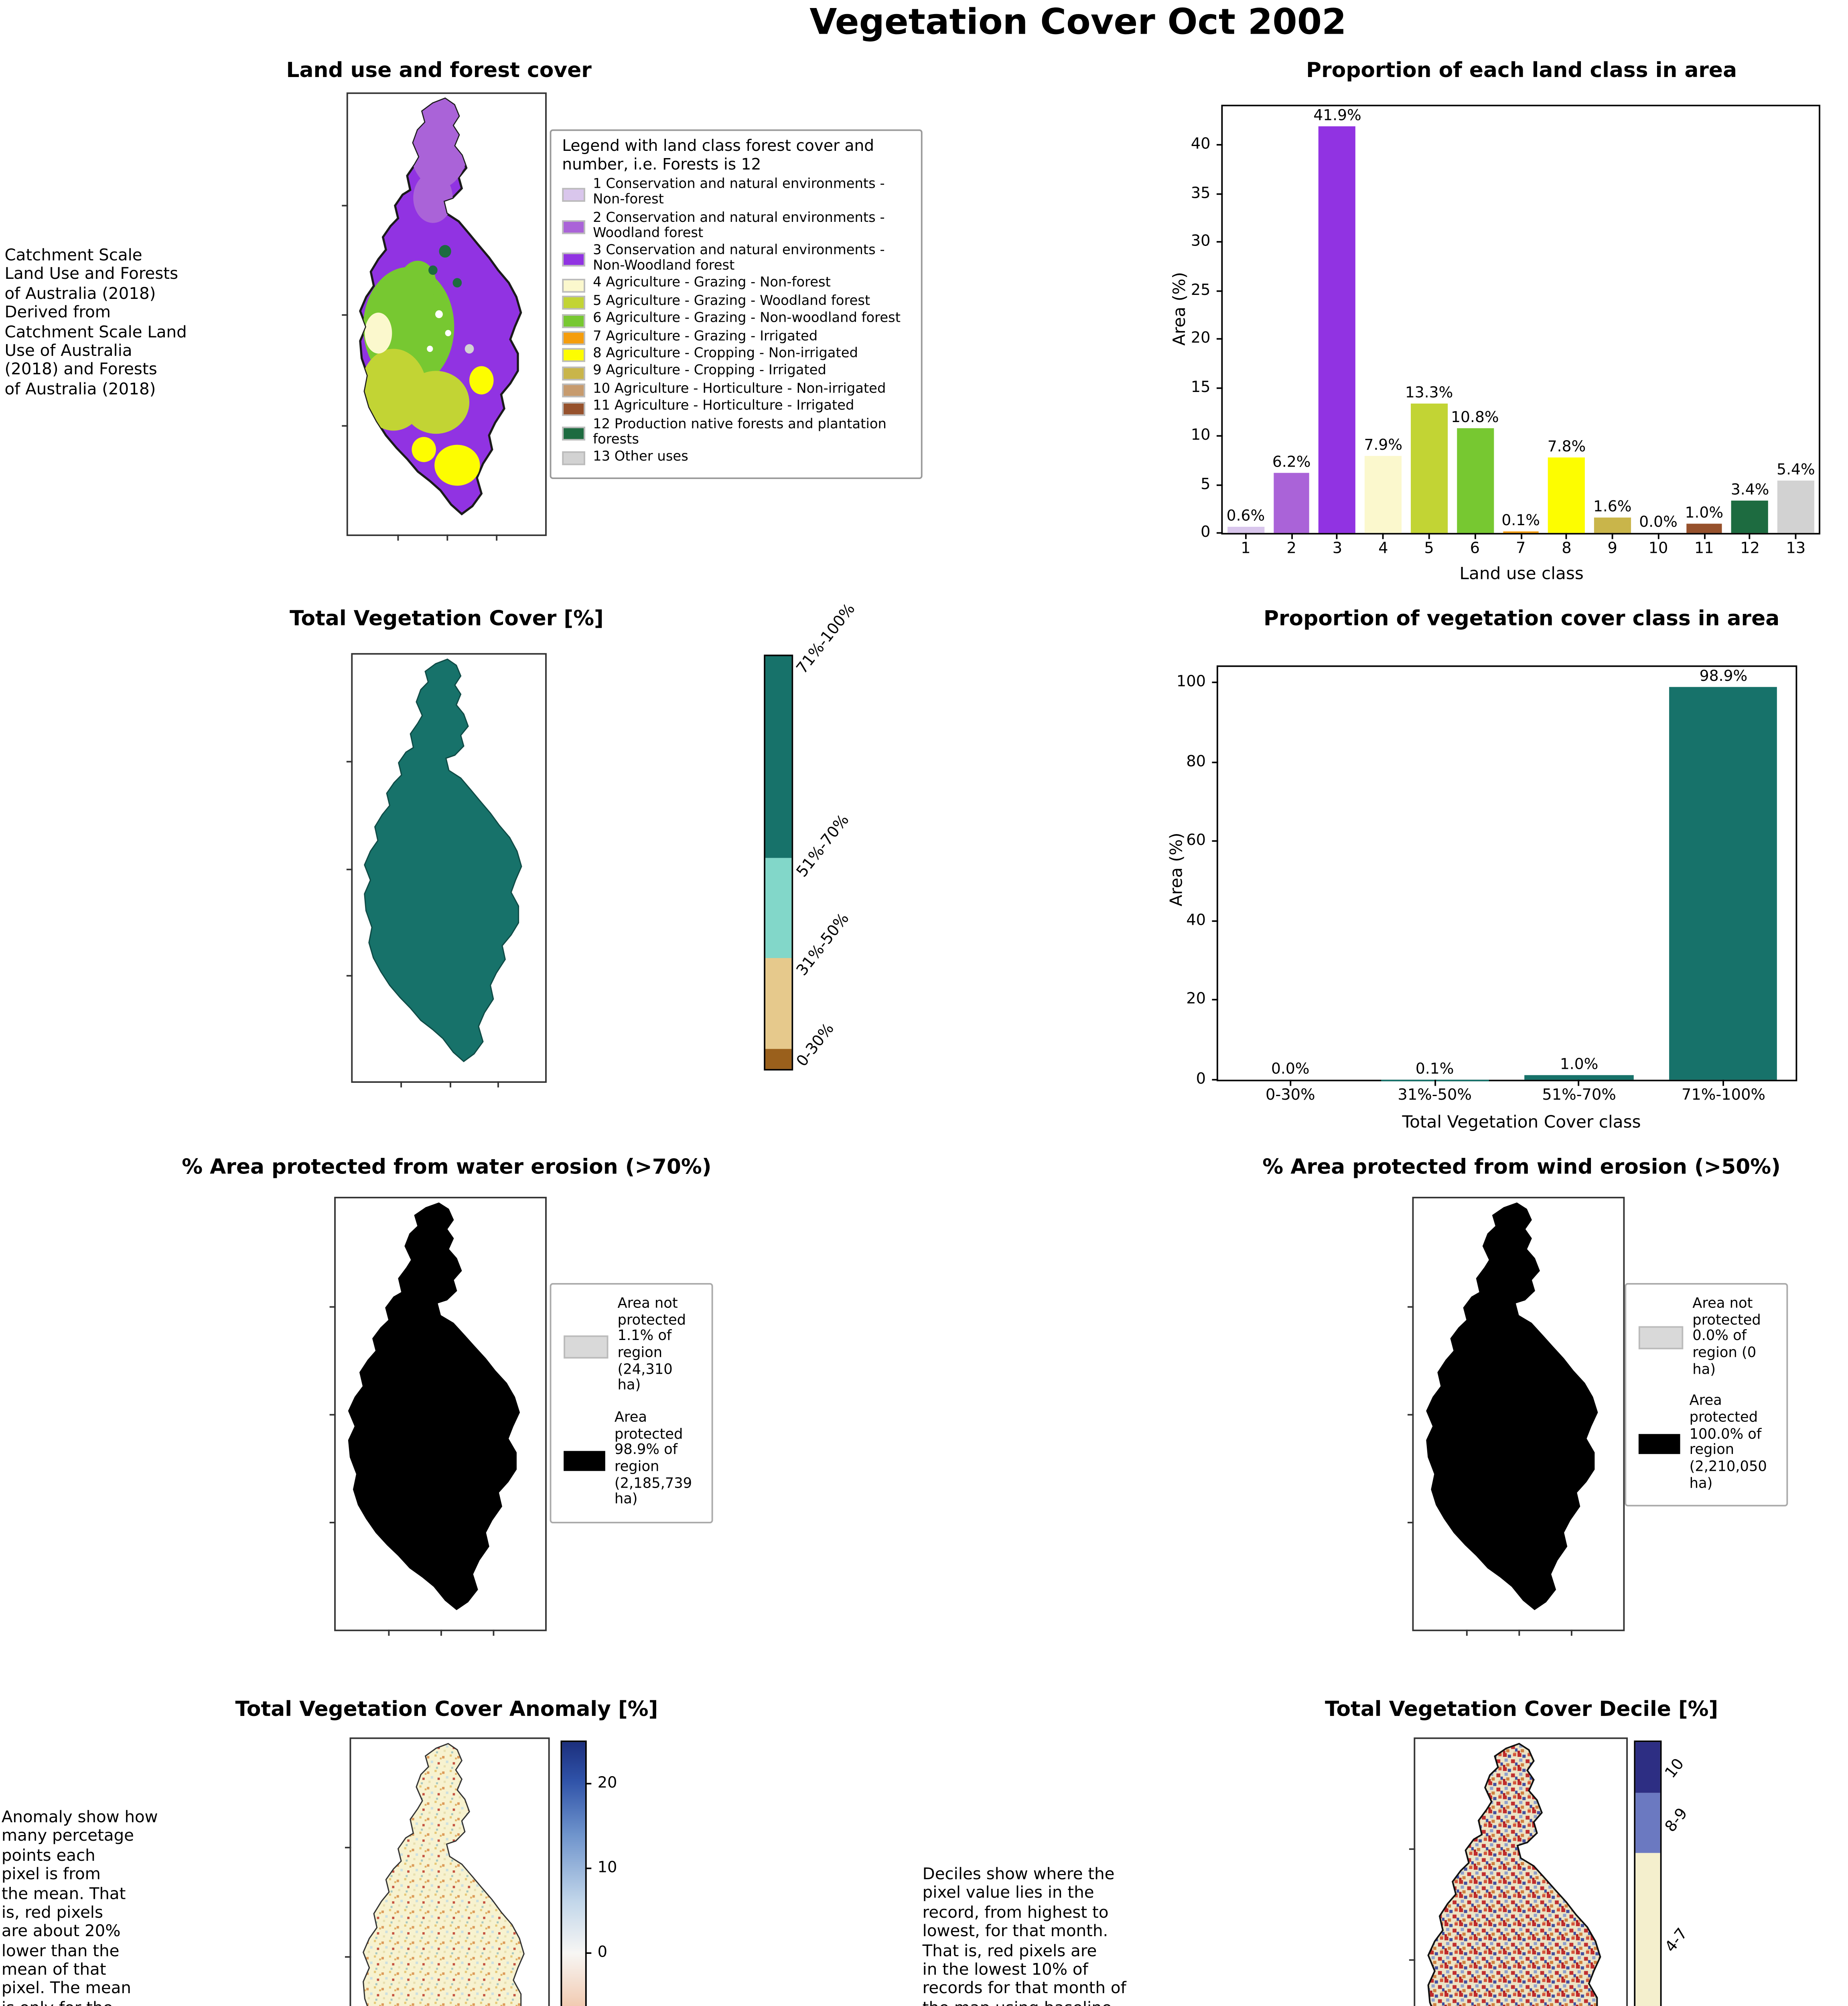 Image resolution: width=1848 pixels, height=2006 pixels. Describe the element at coordinates (446, 1710) in the screenshot. I see `anomaly-title: Total Vegetation Cover Anomaly [%]` at that location.